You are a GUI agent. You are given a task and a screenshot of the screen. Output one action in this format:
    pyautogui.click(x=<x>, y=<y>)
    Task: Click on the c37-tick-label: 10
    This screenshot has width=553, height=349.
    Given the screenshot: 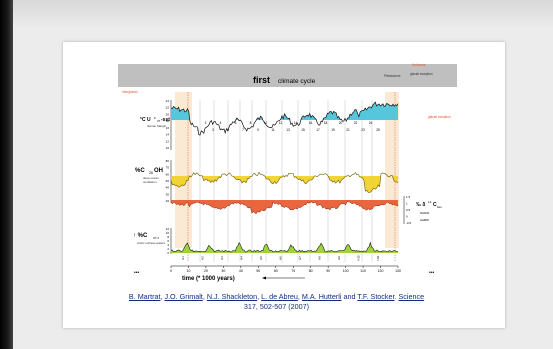 What is the action you would take?
    pyautogui.click(x=168, y=233)
    